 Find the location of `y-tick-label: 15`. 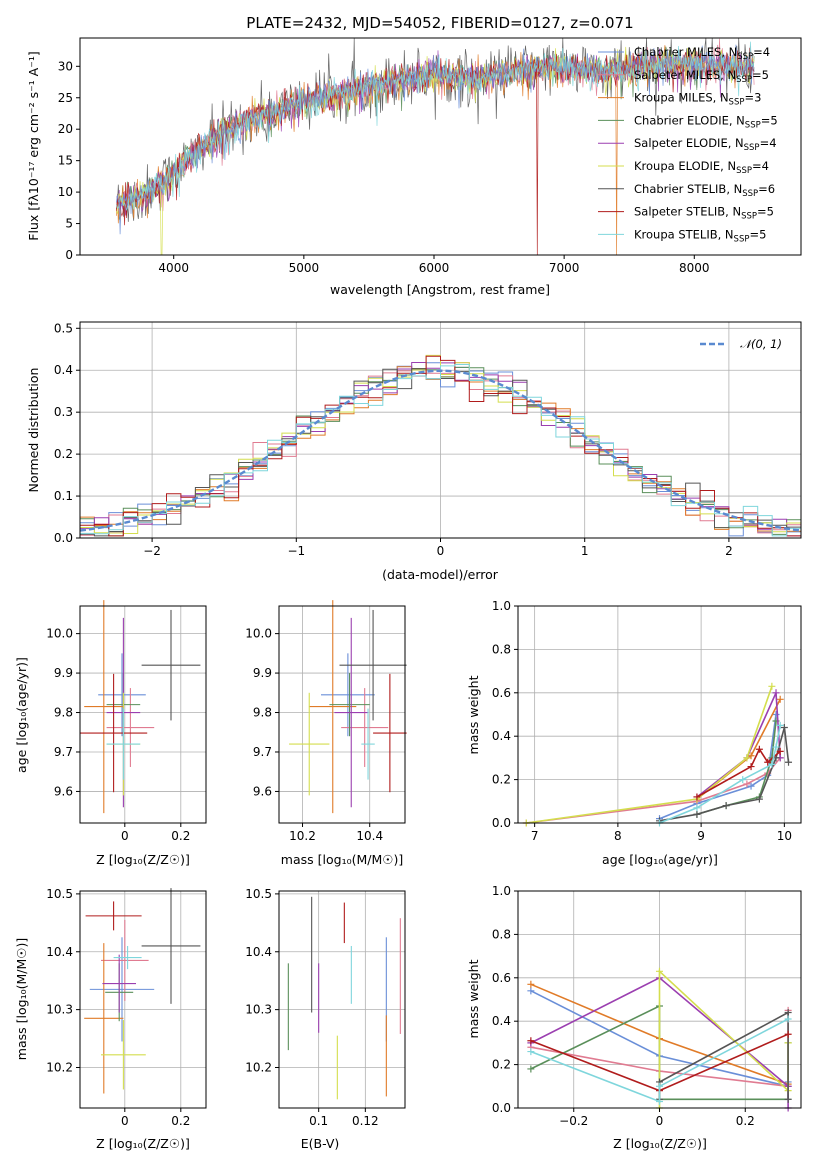

y-tick-label: 15 is located at coordinates (65, 161).